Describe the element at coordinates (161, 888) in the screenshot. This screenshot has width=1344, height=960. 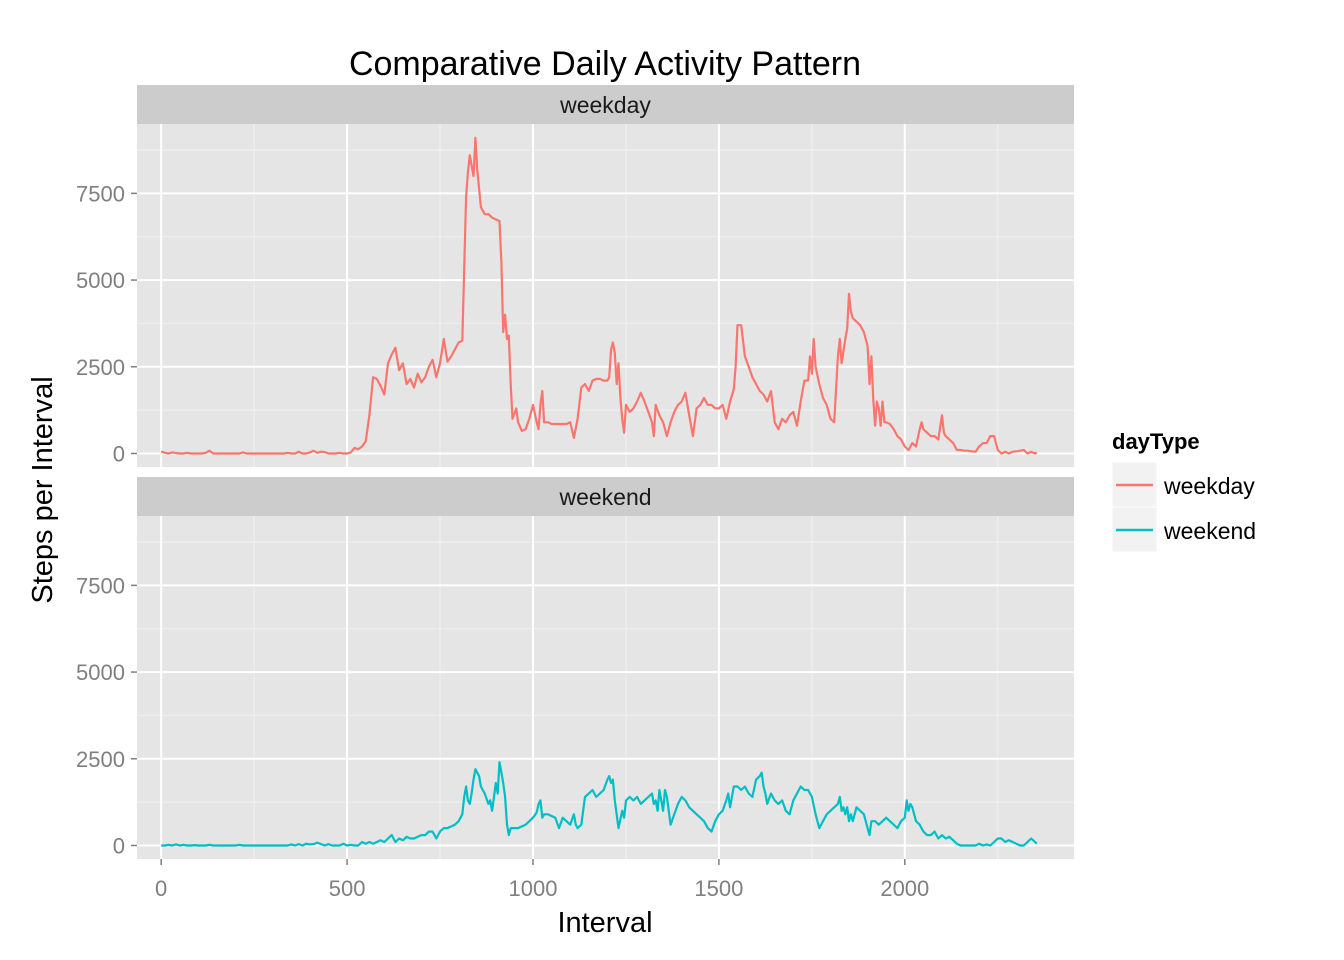
I see `x-tick-label: 0` at that location.